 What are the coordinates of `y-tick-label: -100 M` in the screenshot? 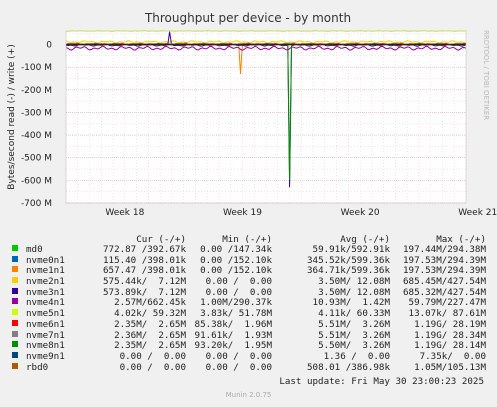 It's located at (36, 68).